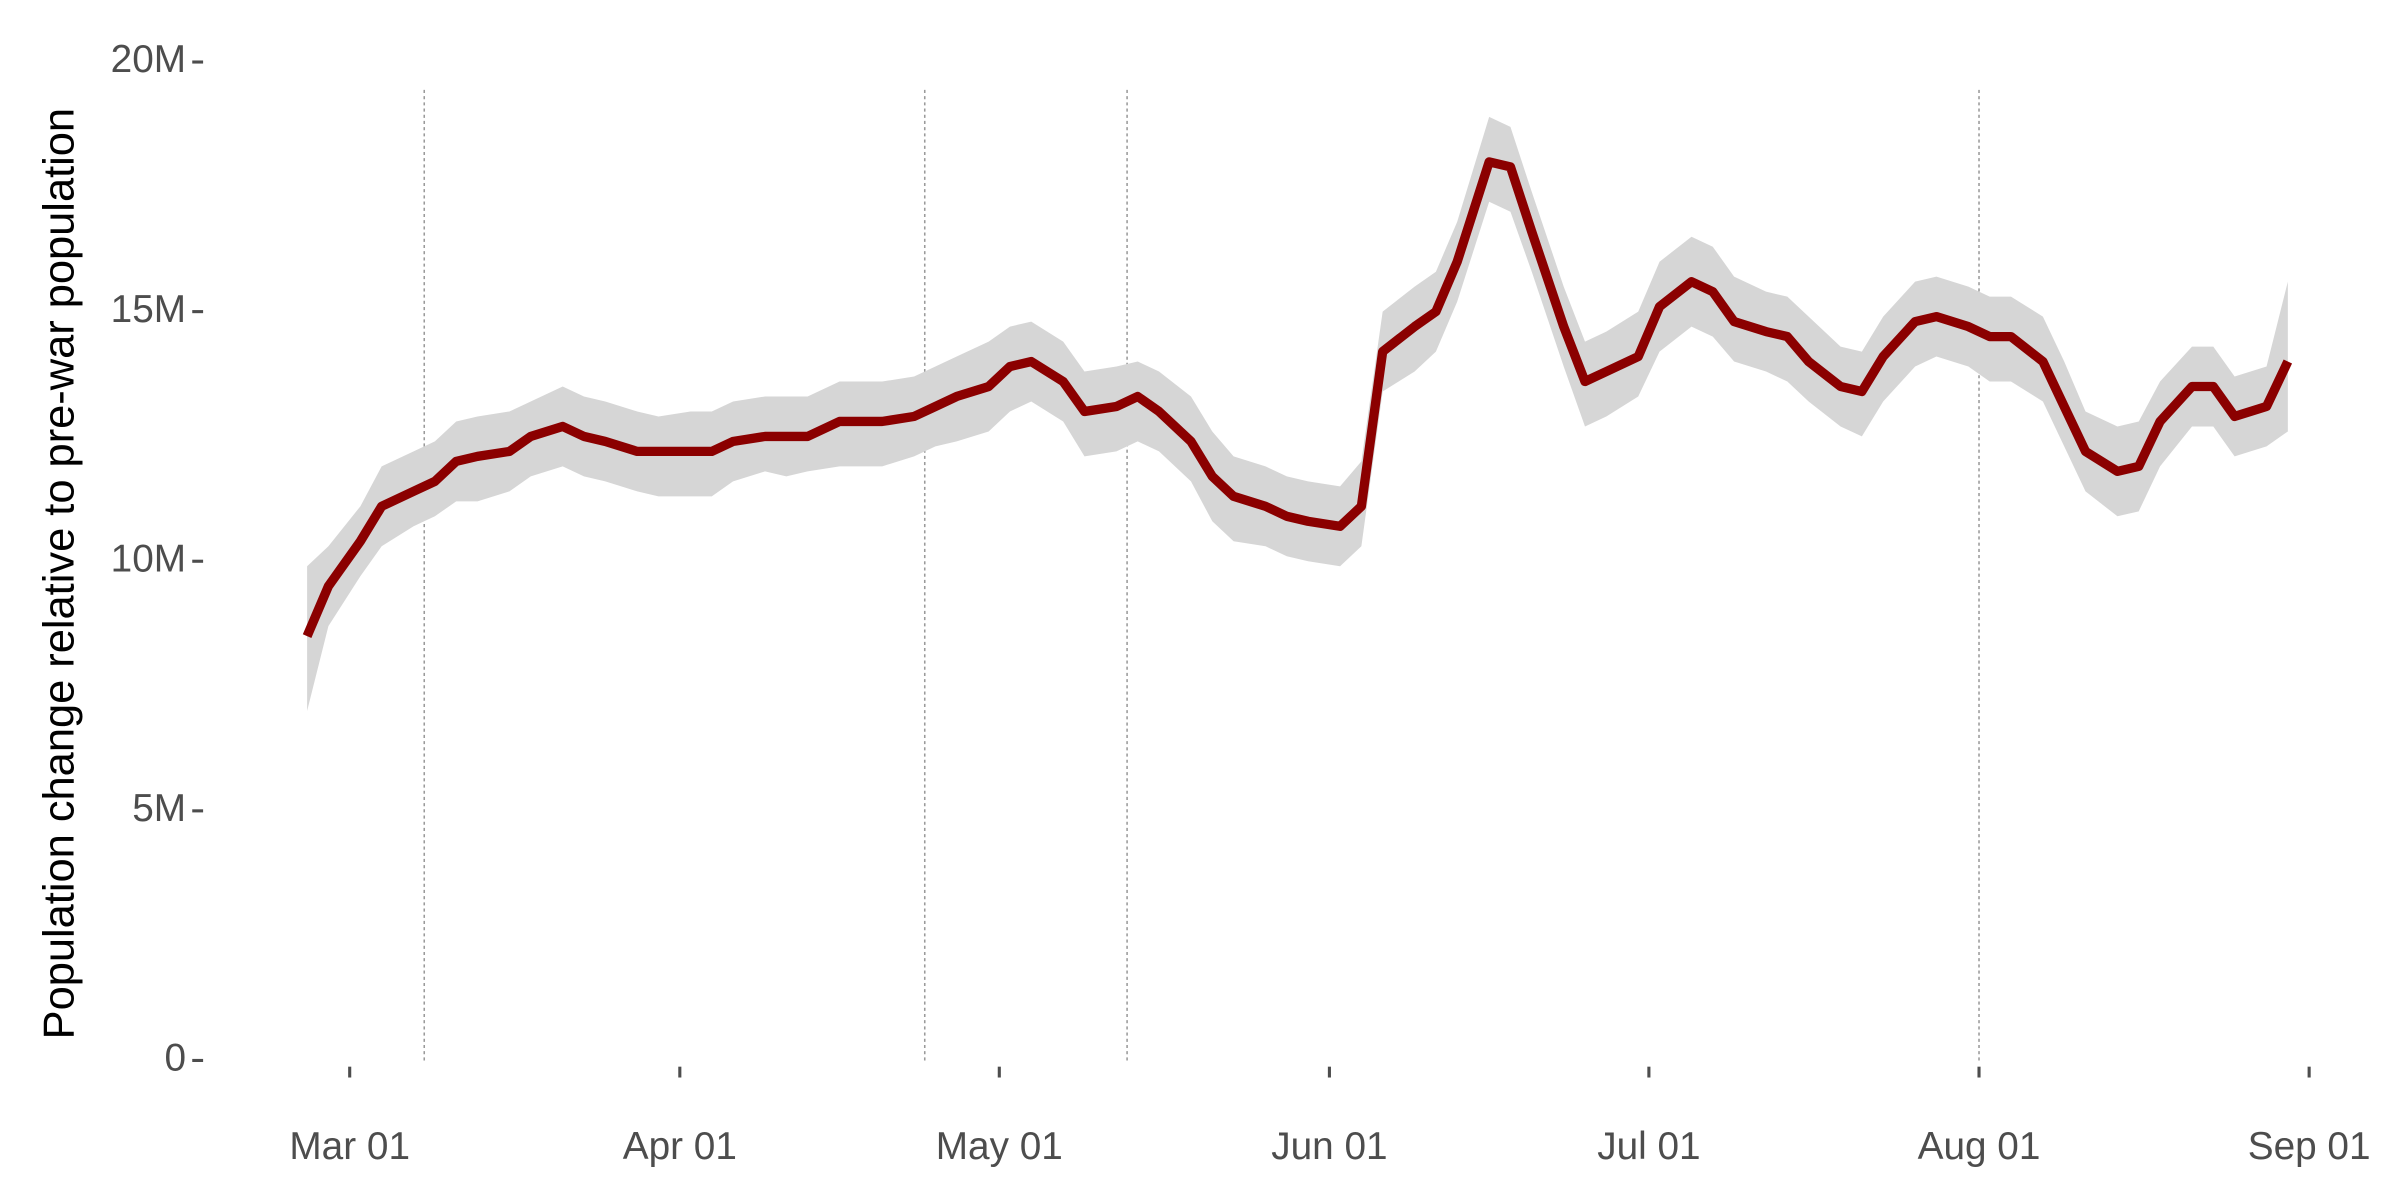  I want to click on y-tick-label: 0, so click(175, 1058).